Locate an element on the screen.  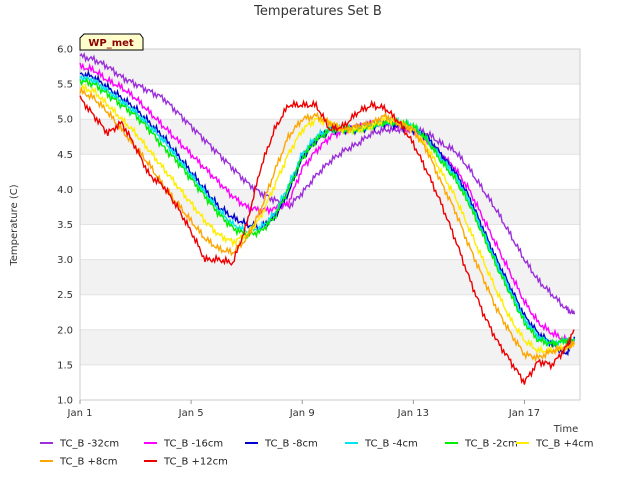
y-tick-label: 4.0 is located at coordinates (65, 190).